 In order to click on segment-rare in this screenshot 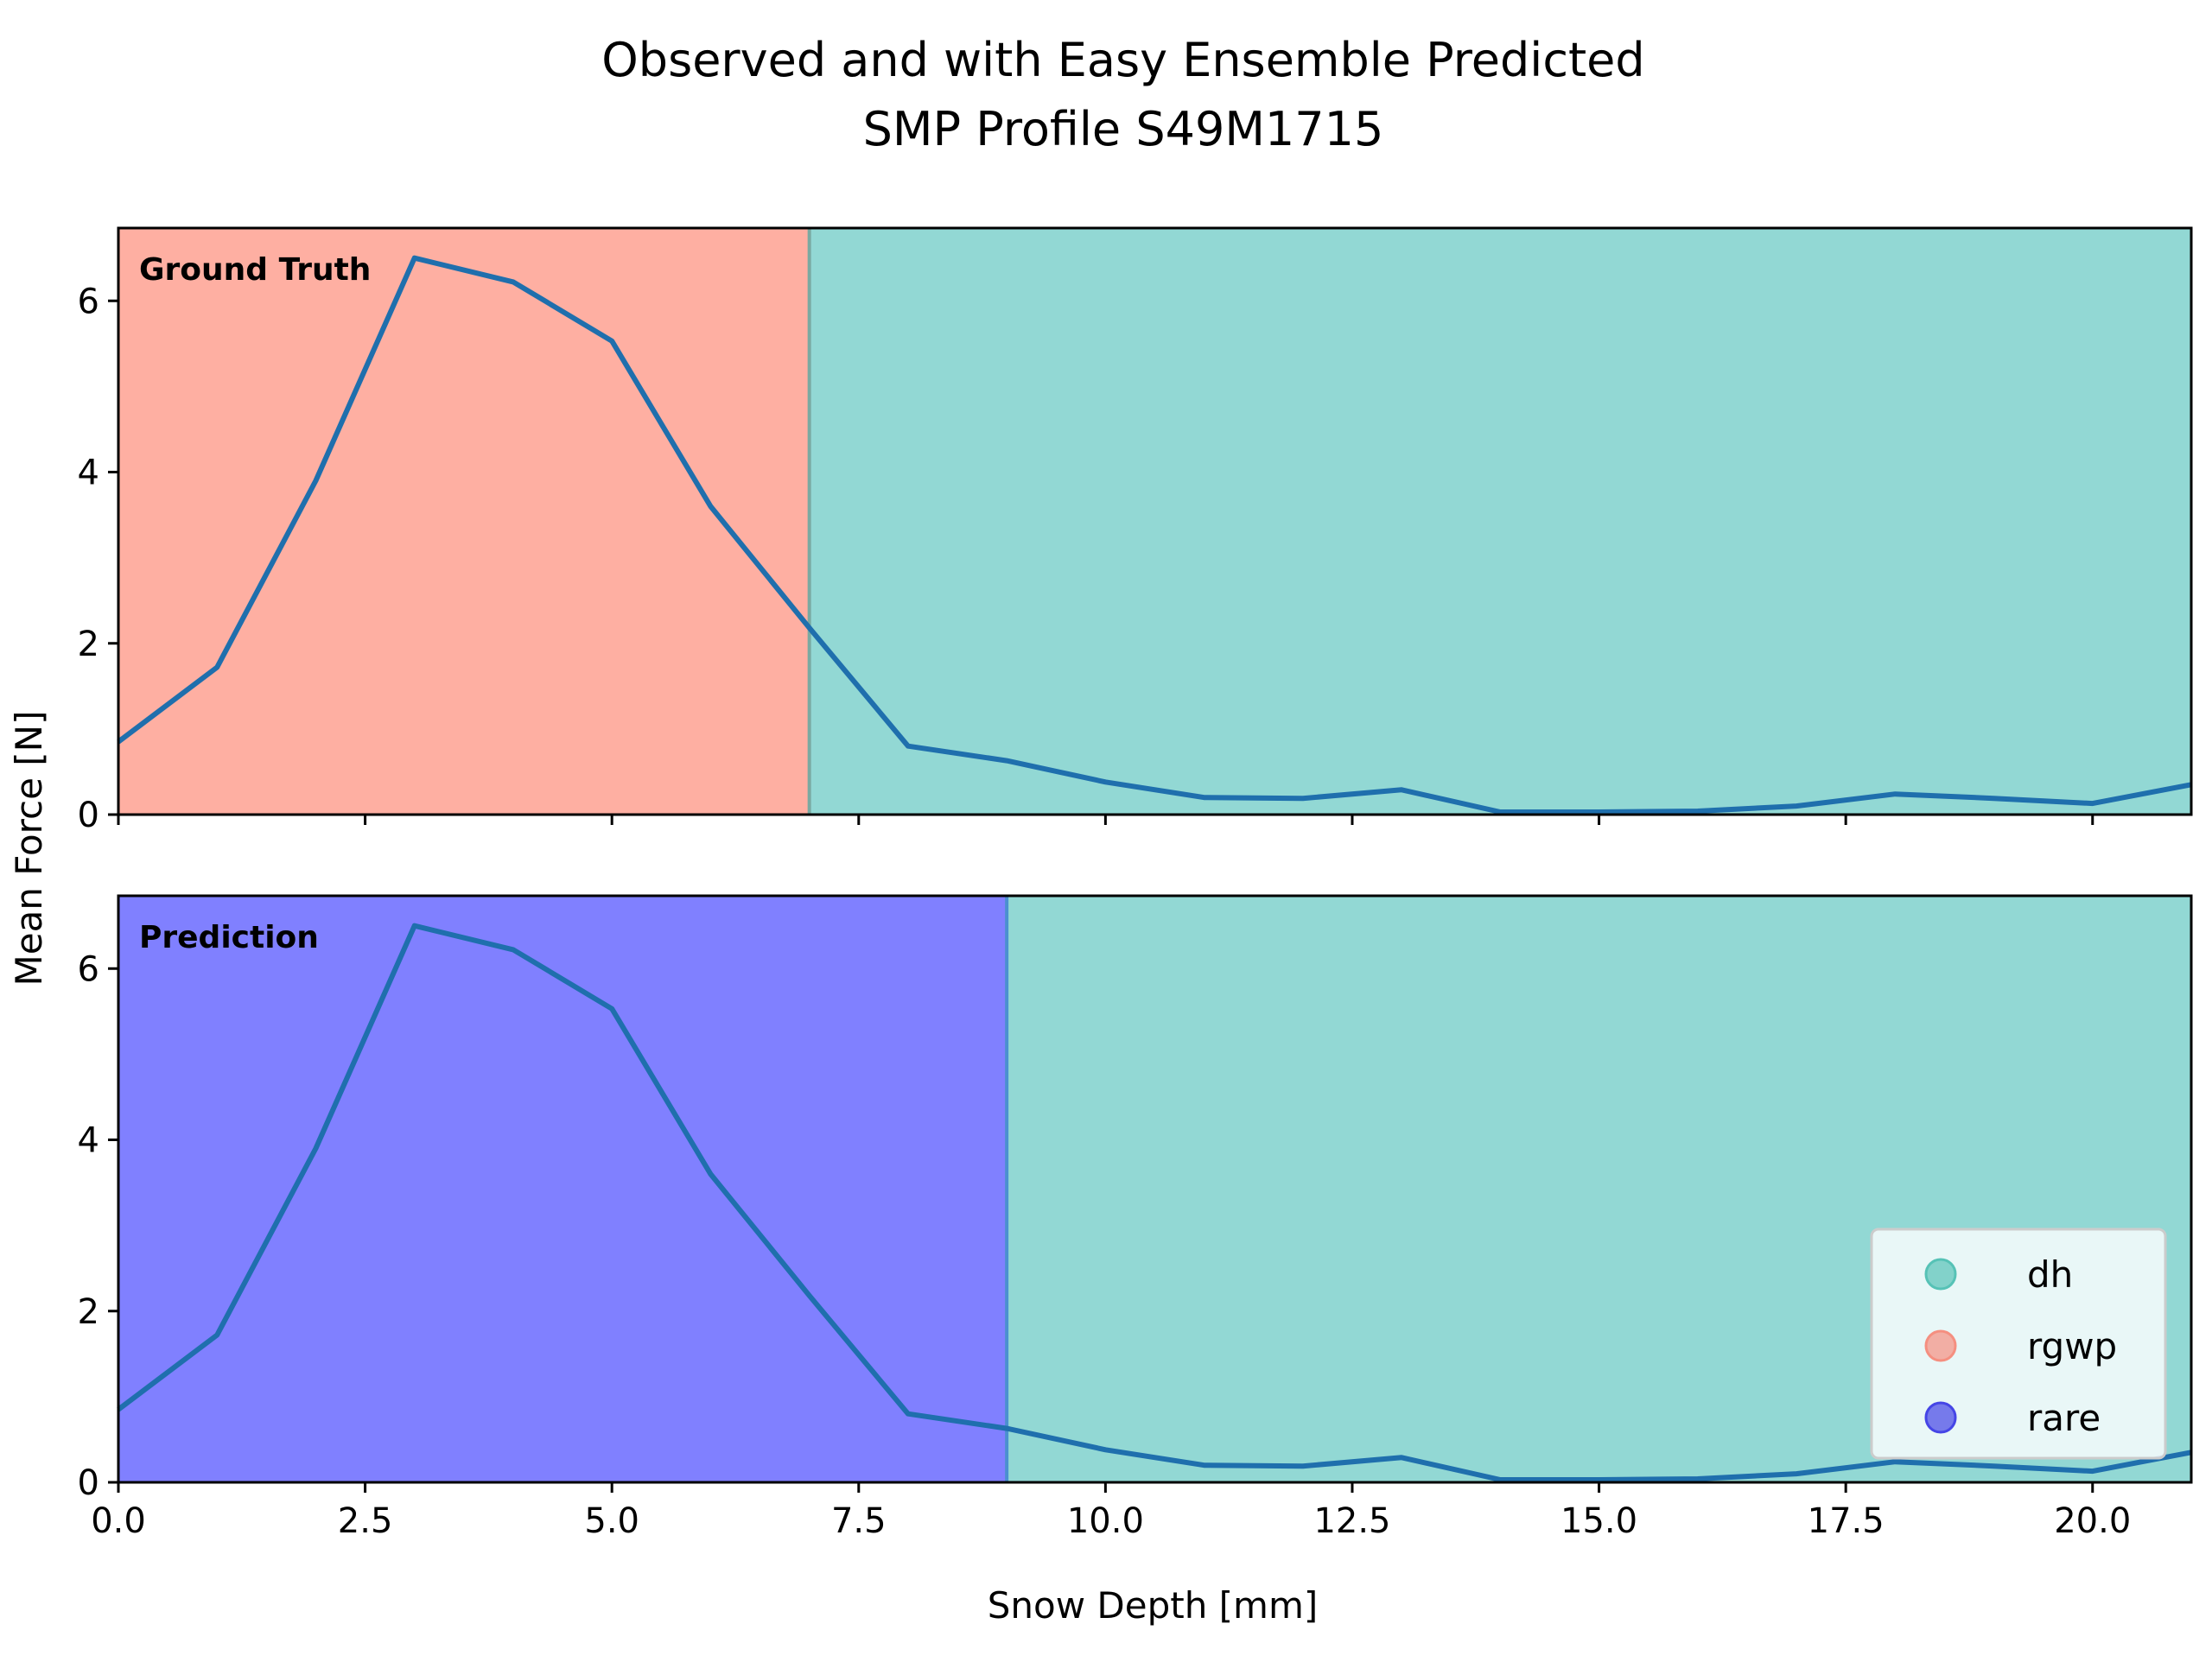, I will do `click(562, 1189)`.